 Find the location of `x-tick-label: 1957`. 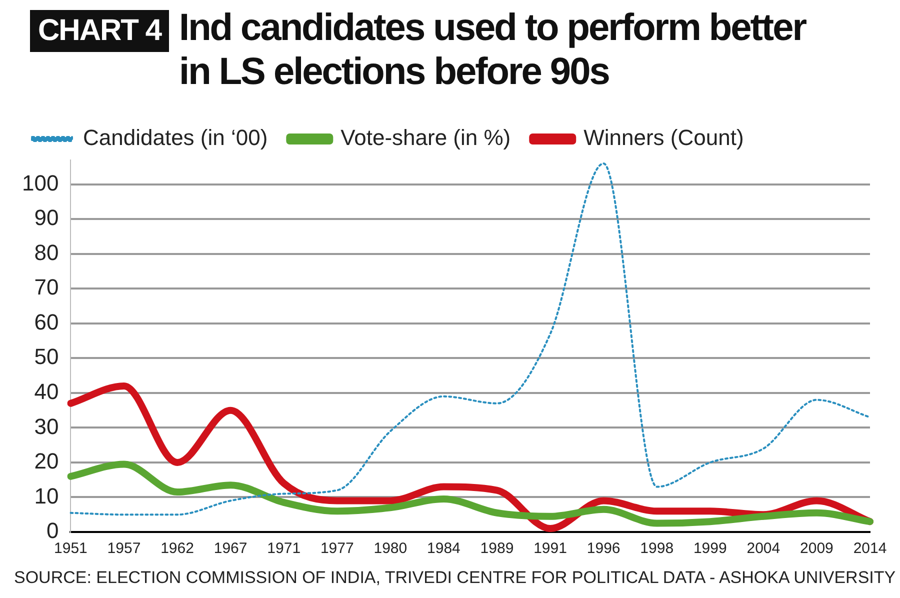

x-tick-label: 1957 is located at coordinates (124, 549).